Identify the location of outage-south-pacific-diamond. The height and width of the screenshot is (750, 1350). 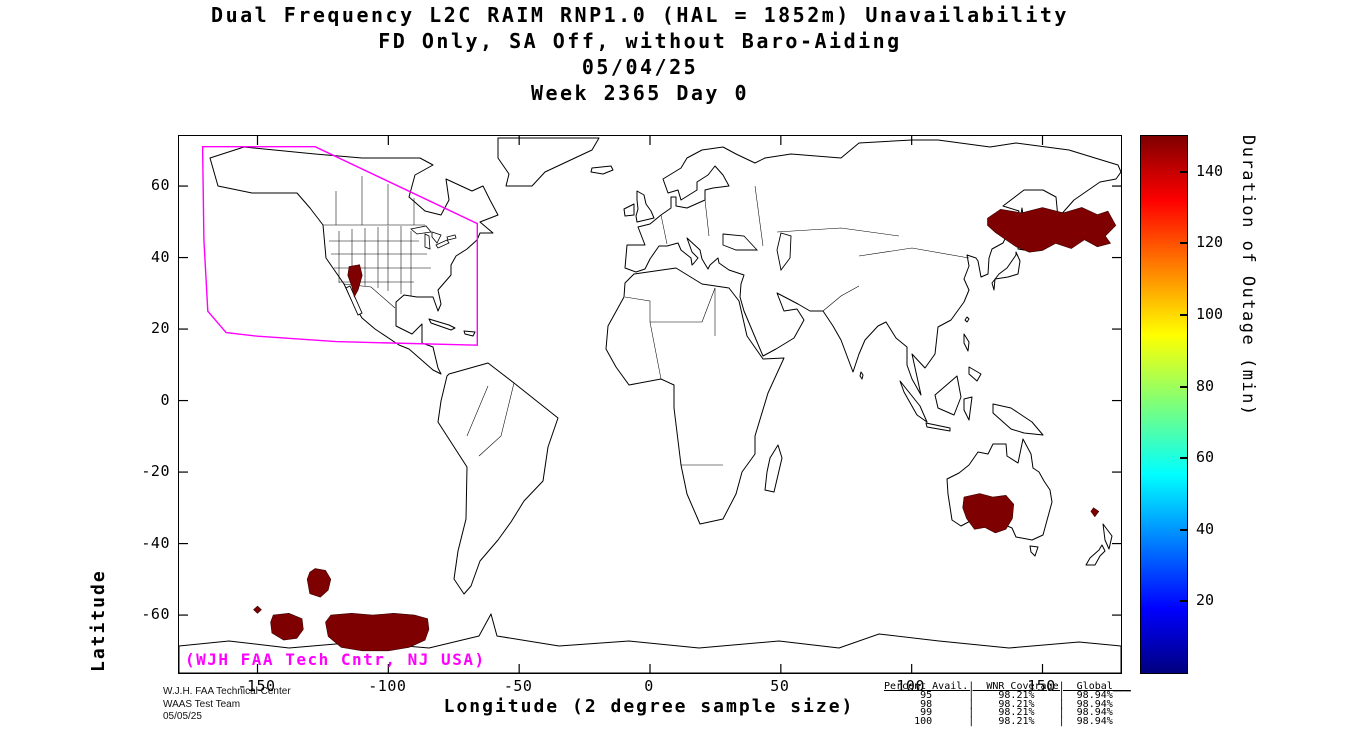
(257, 609).